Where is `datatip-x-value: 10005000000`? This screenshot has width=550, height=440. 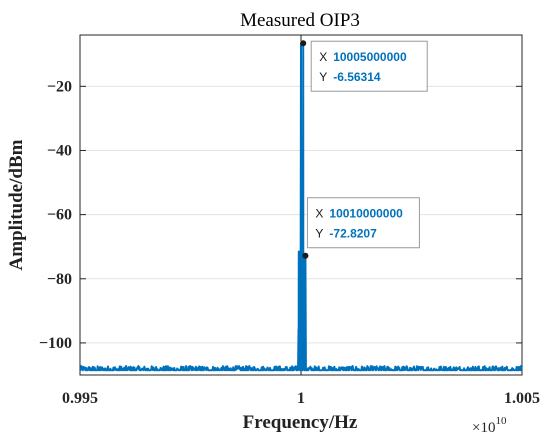
datatip-x-value: 10005000000 is located at coordinates (370, 57).